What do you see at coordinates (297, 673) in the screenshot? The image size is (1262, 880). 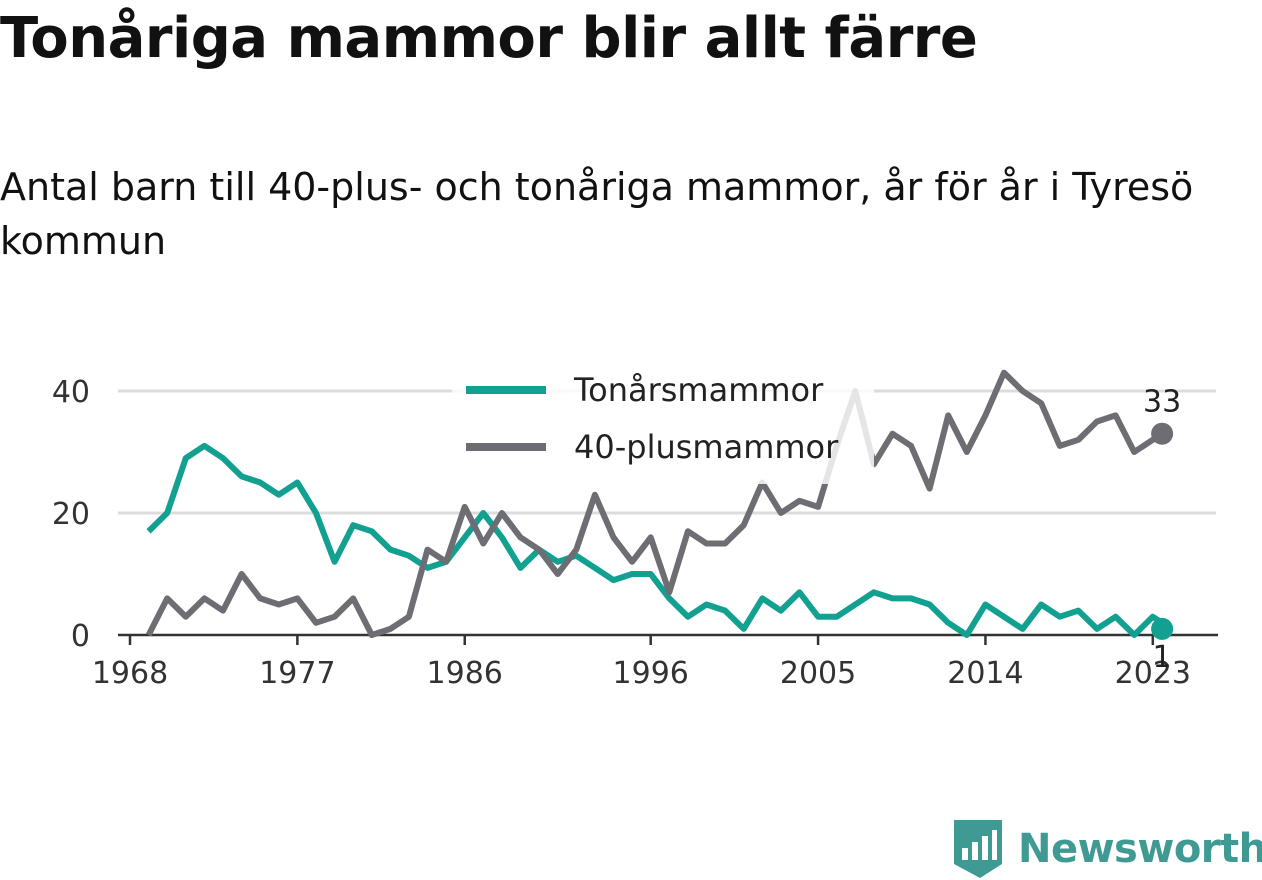 I see `x-tick-label-1977: 1977` at bounding box center [297, 673].